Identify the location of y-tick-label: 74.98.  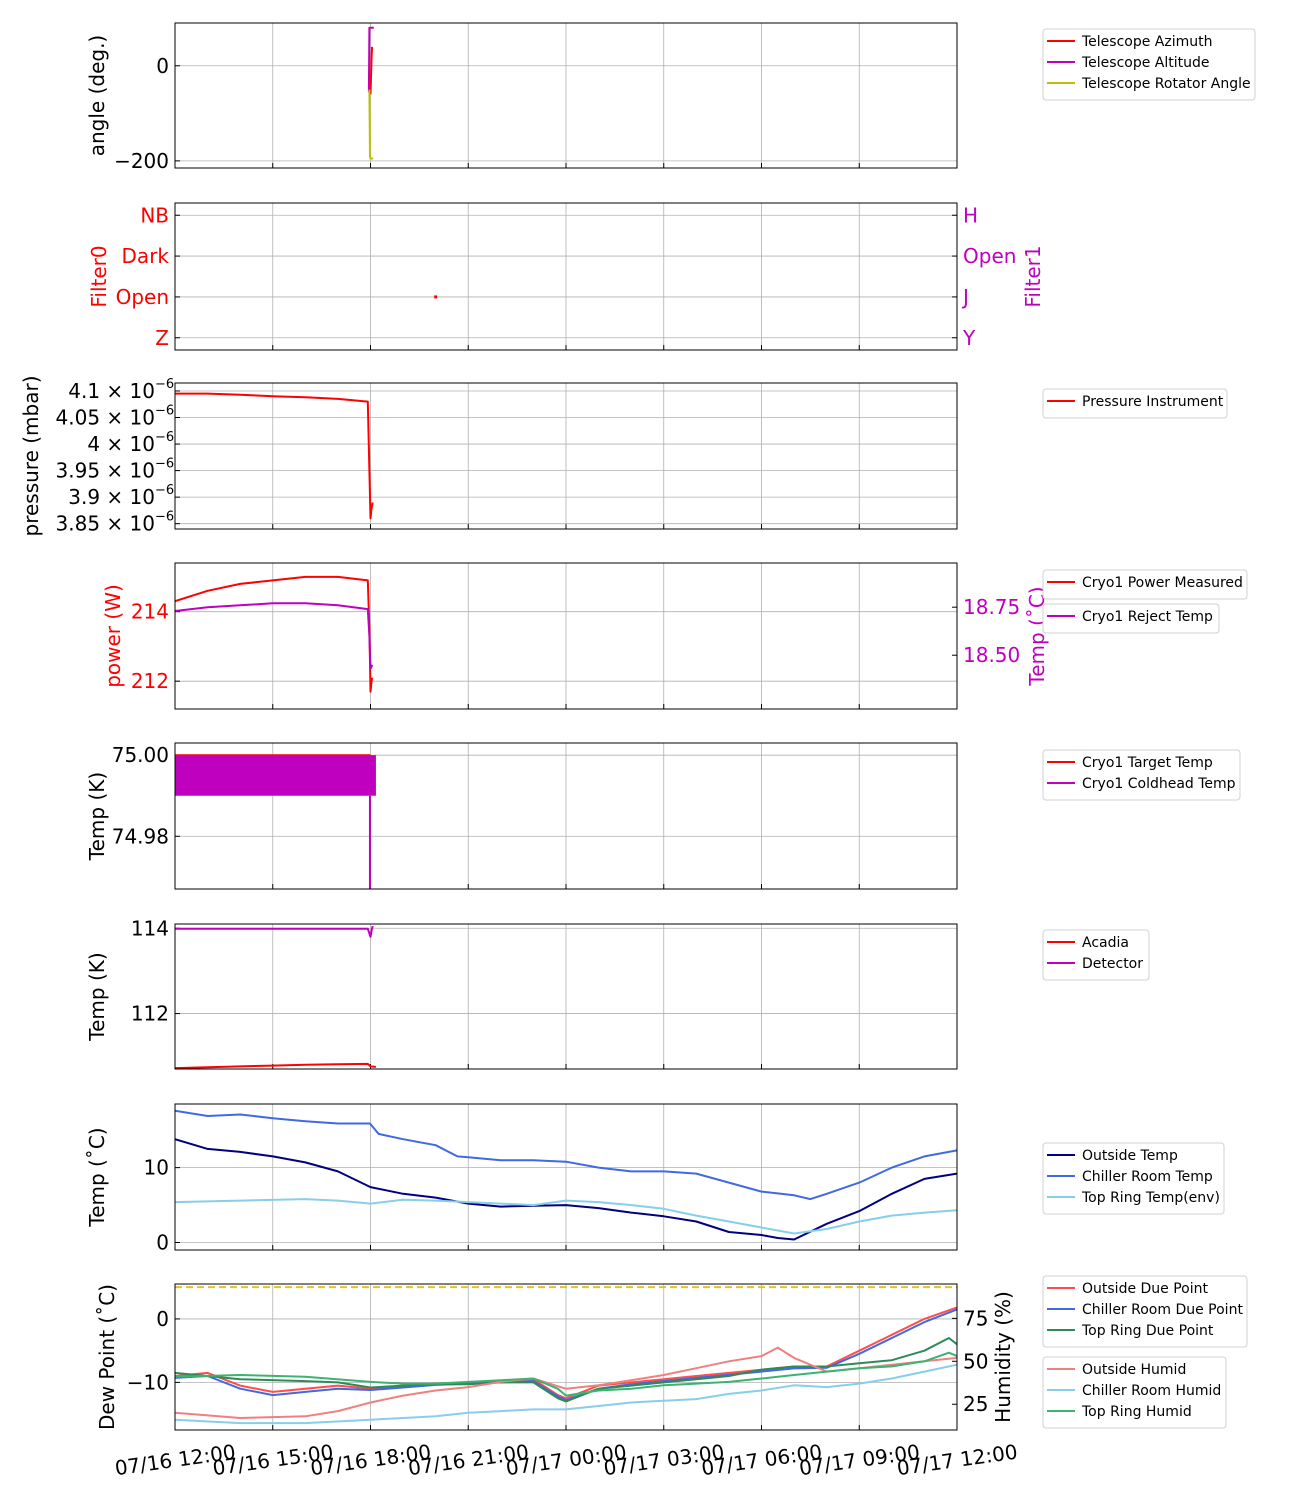
(140, 836).